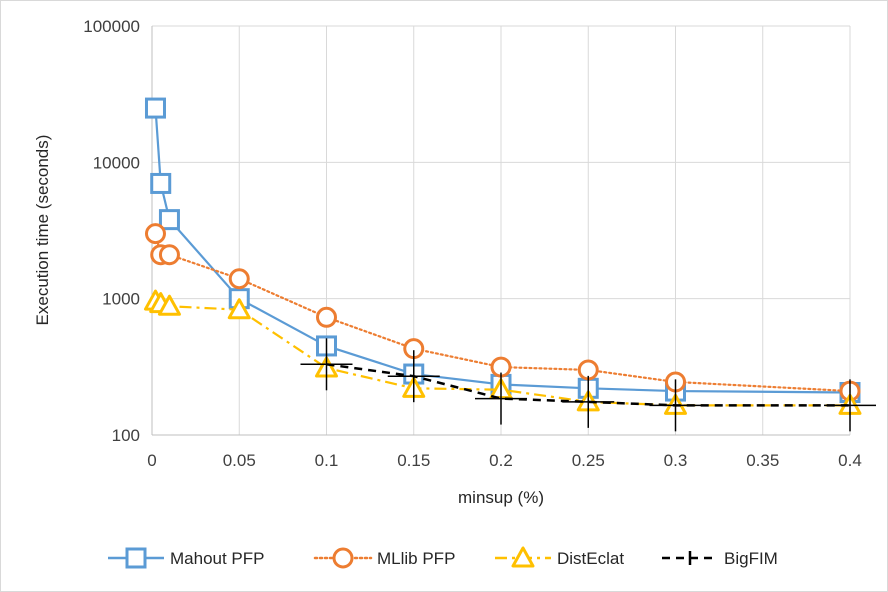 The height and width of the screenshot is (592, 888). I want to click on legend: Mahout PFP MLlib PFP DistEclat BigFIM, so click(443, 557).